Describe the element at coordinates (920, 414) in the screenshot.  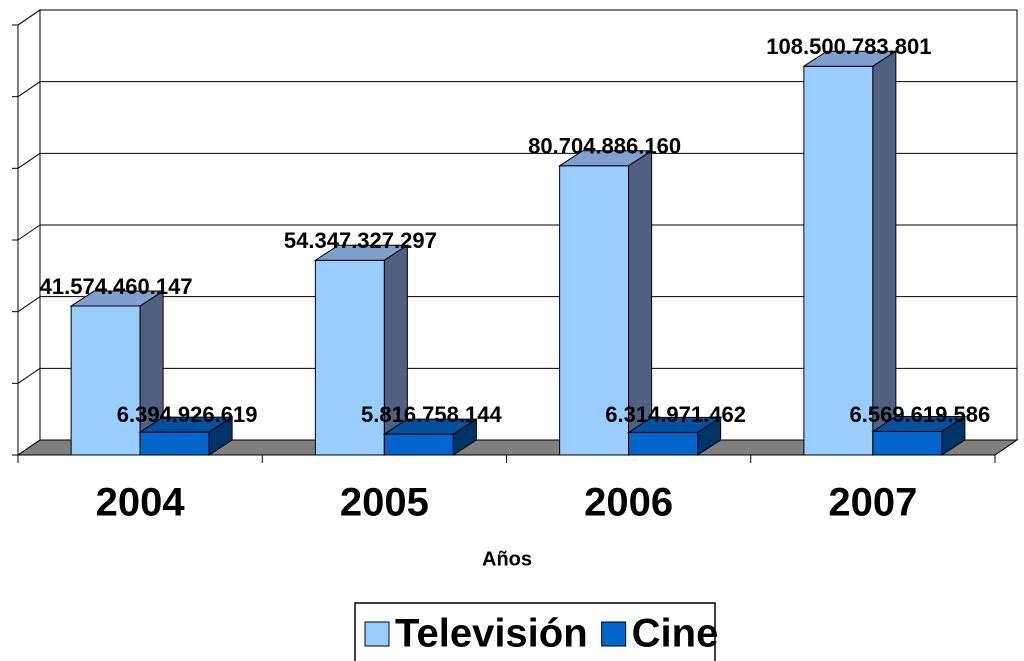
I see `data-label: 6.569.619.586` at that location.